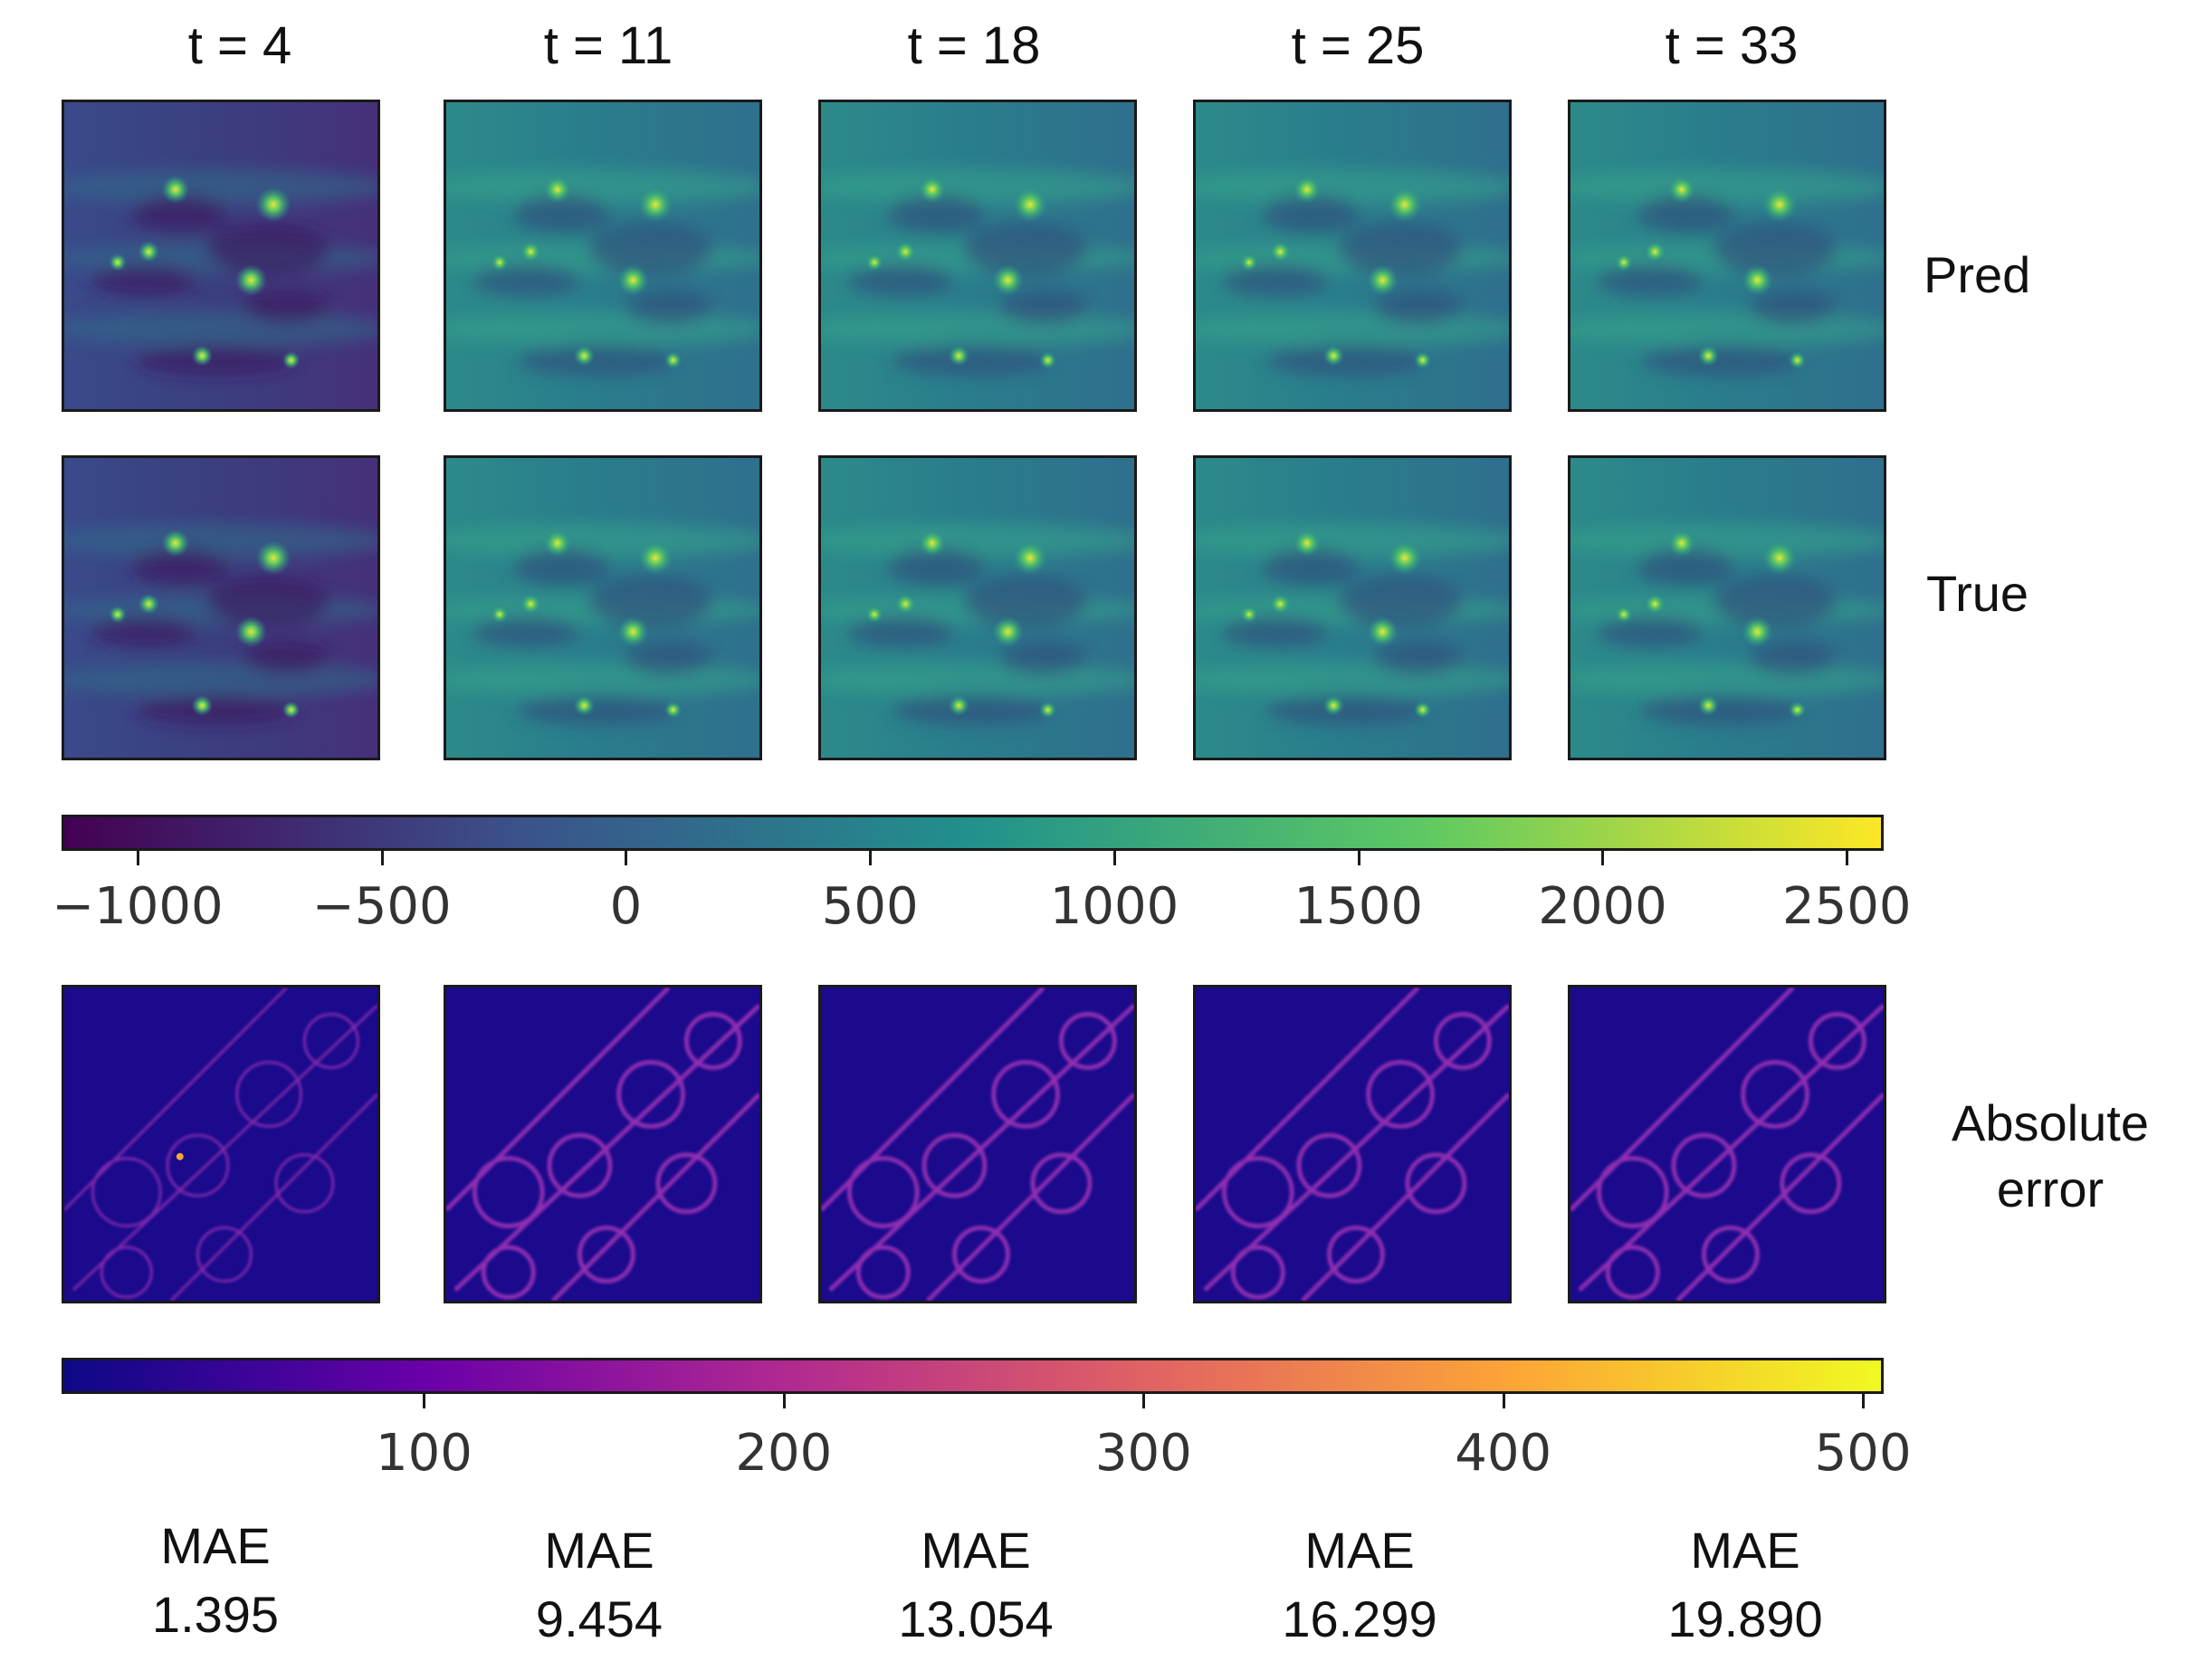 The image size is (2186, 1680). I want to click on column-title-t18: t = 18, so click(974, 46).